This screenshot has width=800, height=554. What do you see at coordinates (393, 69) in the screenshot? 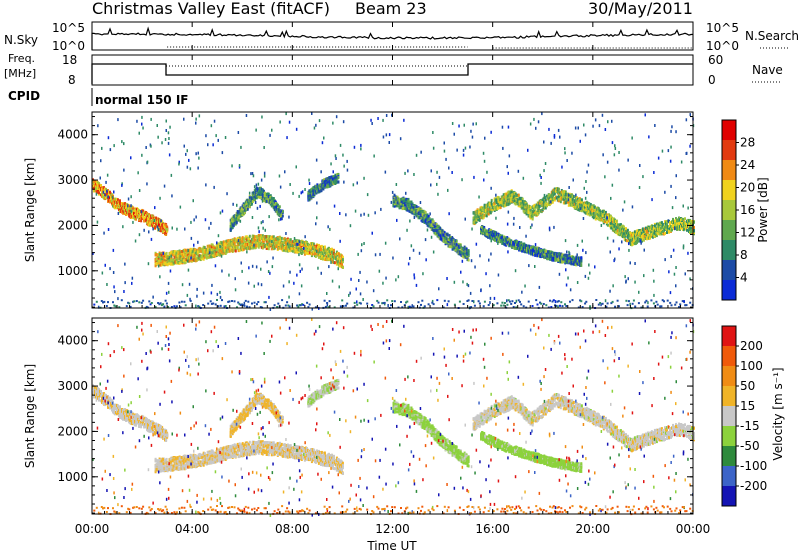
I see `freq-panel: Freq. [MHz] 18 8 60 0 Nave` at bounding box center [393, 69].